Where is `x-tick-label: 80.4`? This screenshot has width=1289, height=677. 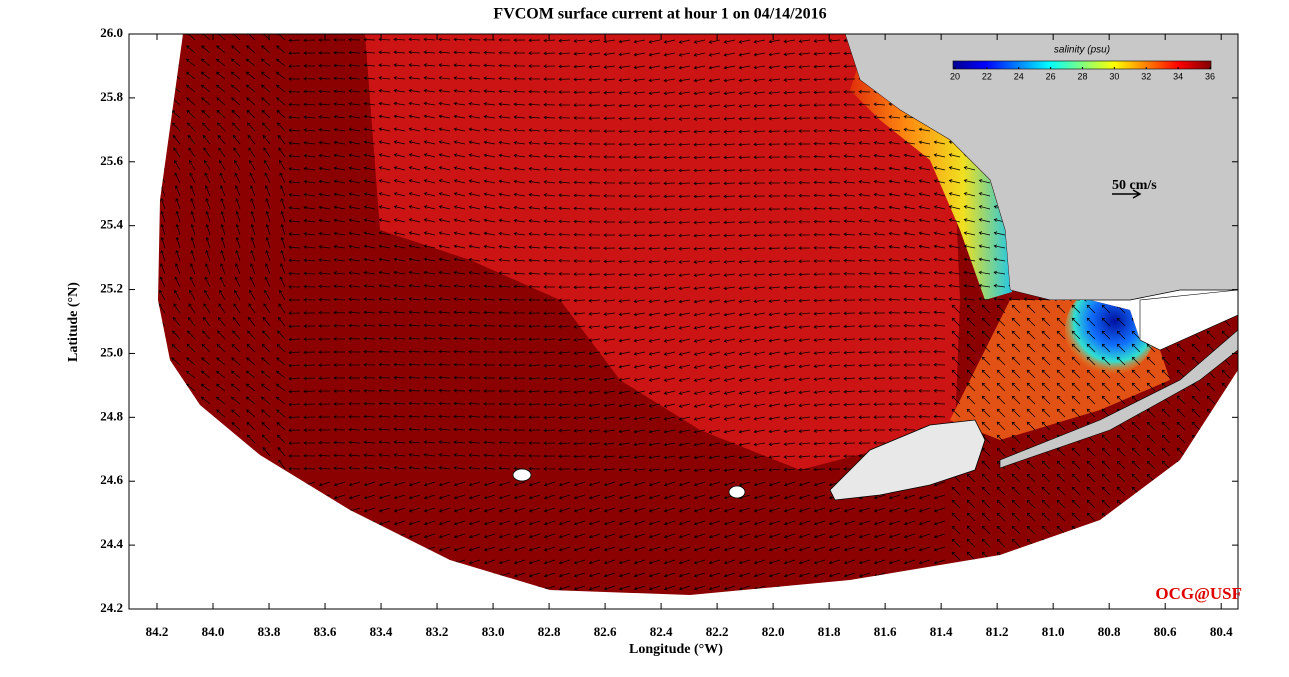 x-tick-label: 80.4 is located at coordinates (1221, 631).